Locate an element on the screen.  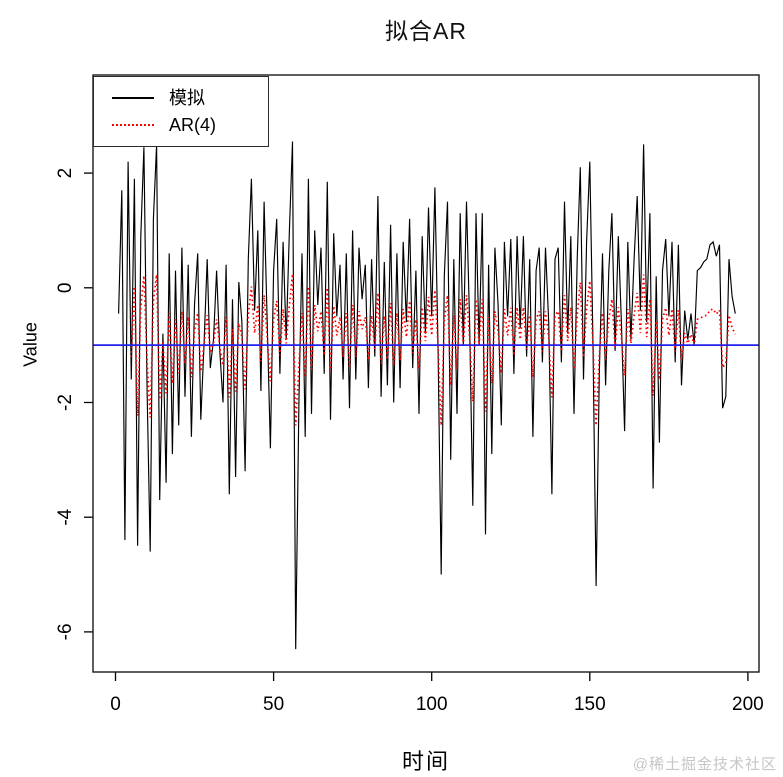
svg-text: 100 is located at coordinates (432, 704).